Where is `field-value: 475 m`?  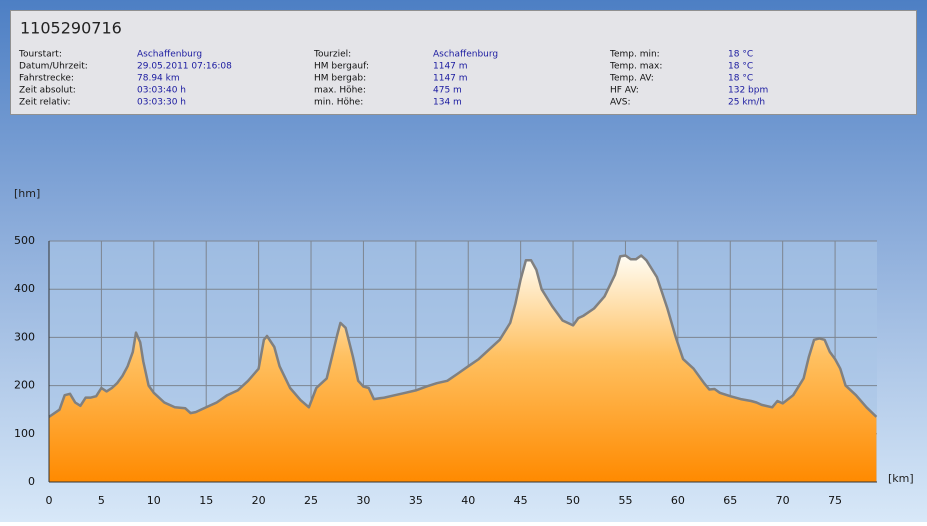
field-value: 475 m is located at coordinates (447, 91).